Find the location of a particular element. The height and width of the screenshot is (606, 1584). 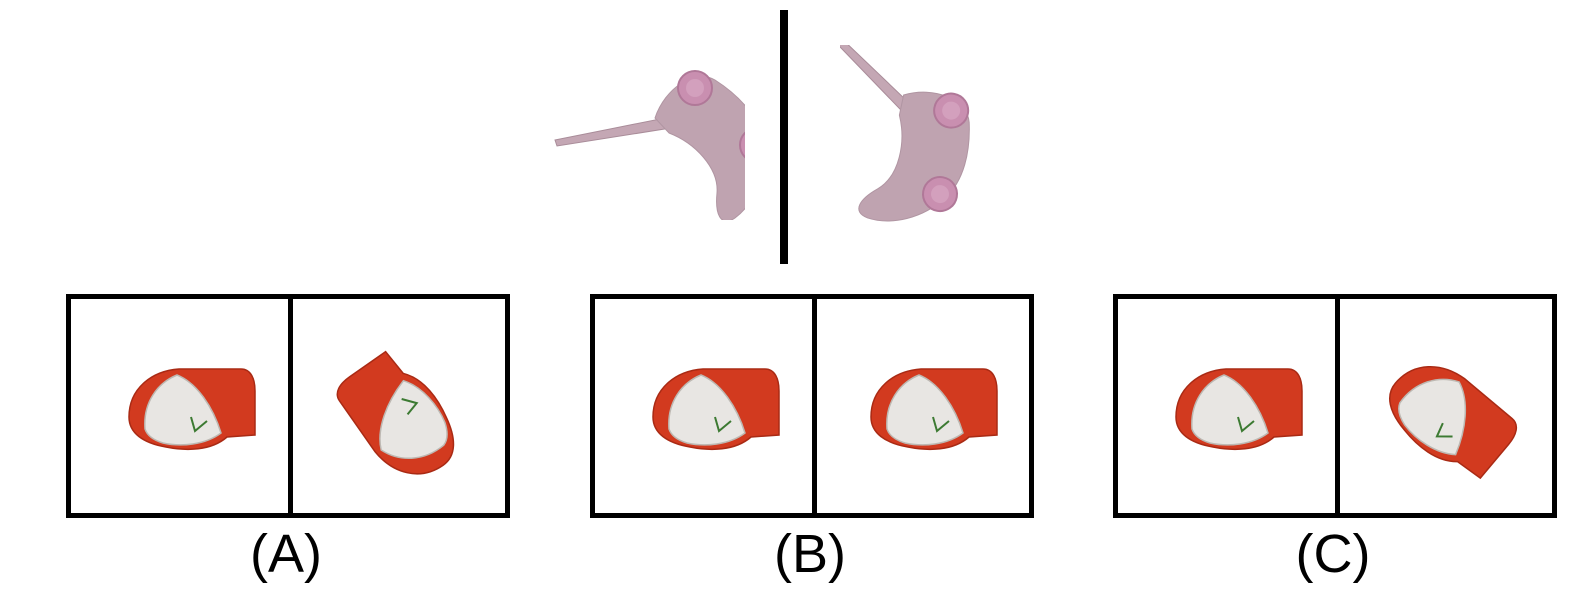

reference-divider is located at coordinates (784, 137).